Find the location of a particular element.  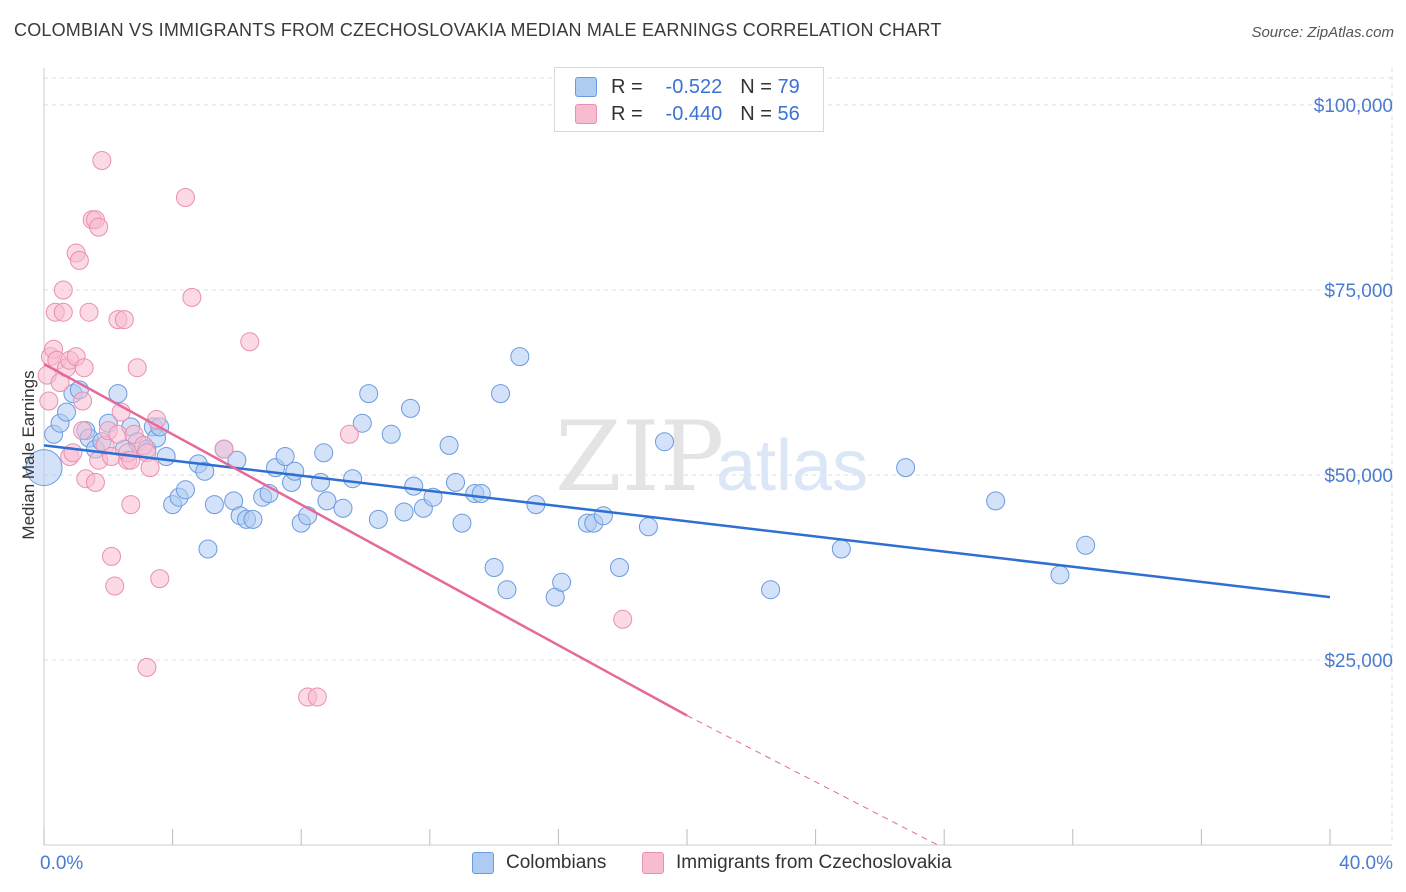

legend-r-value: -0.440 is located at coordinates (694, 113).